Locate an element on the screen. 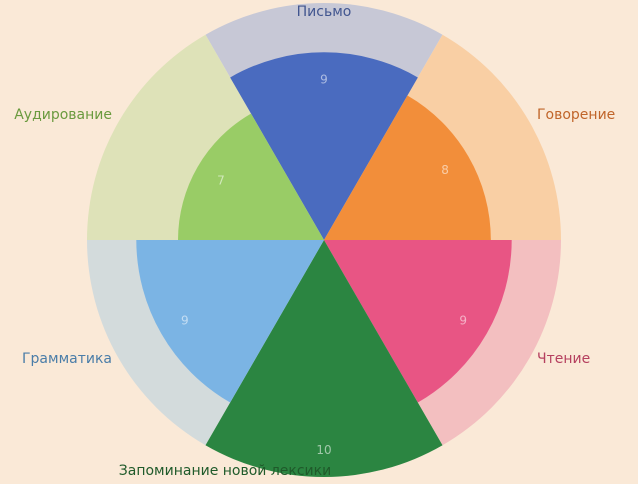 This screenshot has width=638, height=484. value-label-3: 10 is located at coordinates (323, 450).